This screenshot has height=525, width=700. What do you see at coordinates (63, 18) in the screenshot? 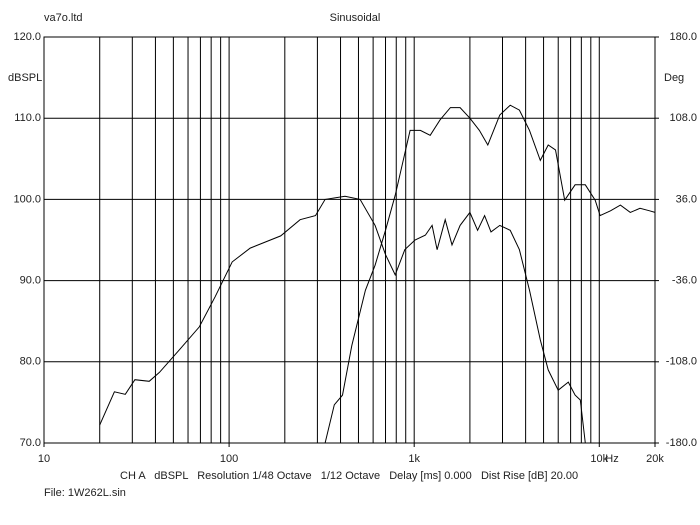
I see `header-left: va7o.ltd` at bounding box center [63, 18].